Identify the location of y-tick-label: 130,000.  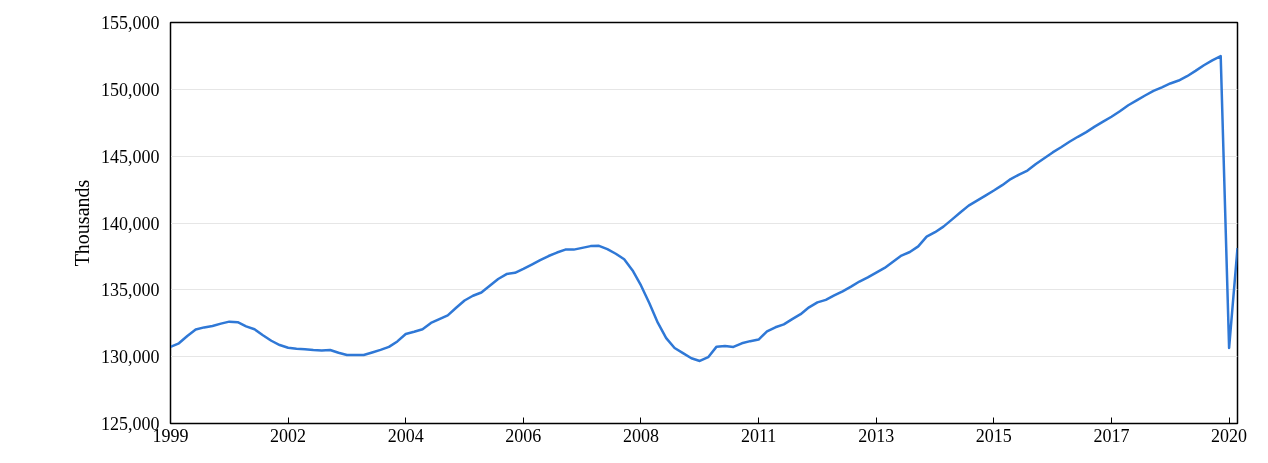
(130, 357).